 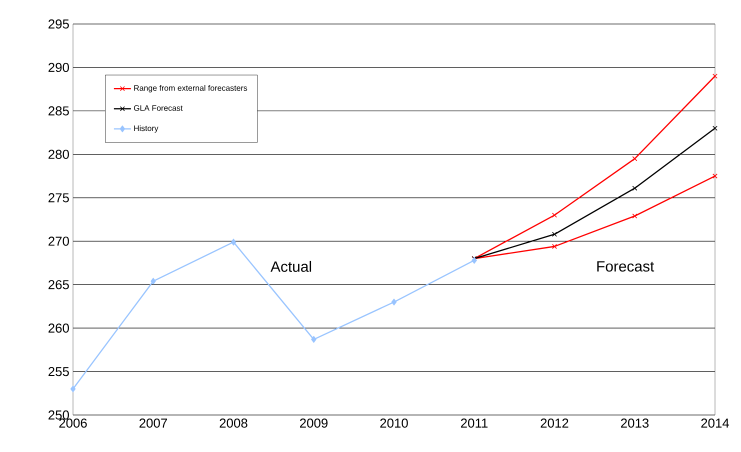 I want to click on x-tick-label: 2009, so click(x=314, y=423).